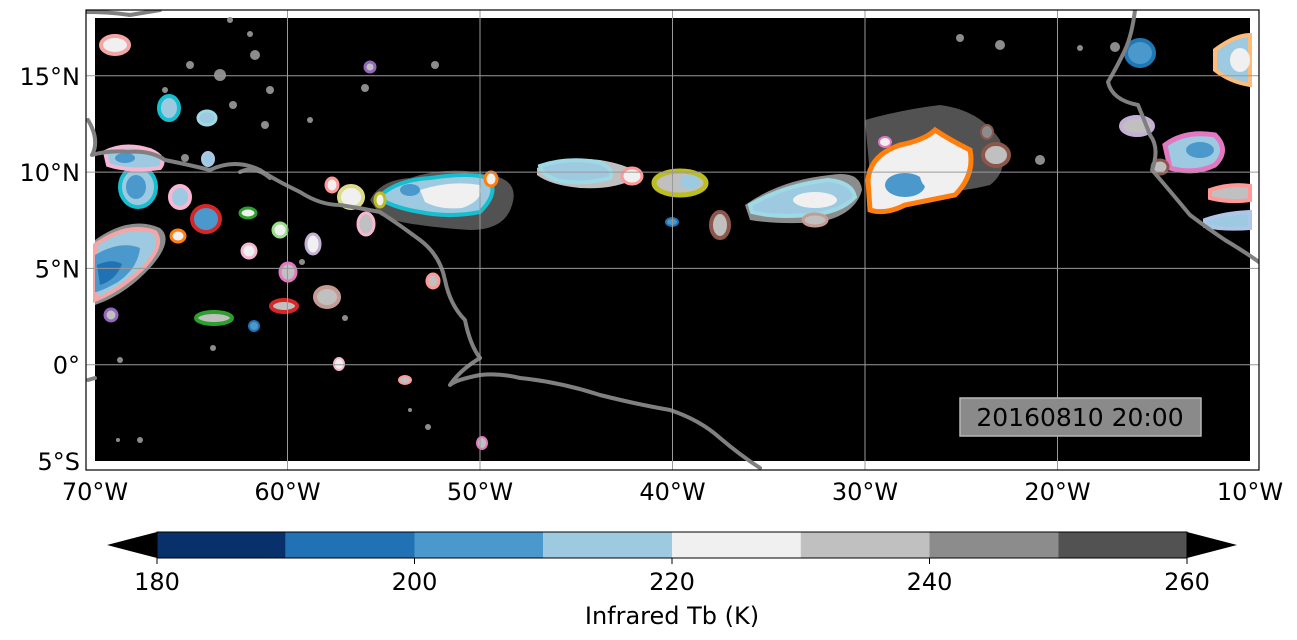 This screenshot has width=1297, height=640. Describe the element at coordinates (157, 582) in the screenshot. I see `colorbar-tick-label: 180` at that location.